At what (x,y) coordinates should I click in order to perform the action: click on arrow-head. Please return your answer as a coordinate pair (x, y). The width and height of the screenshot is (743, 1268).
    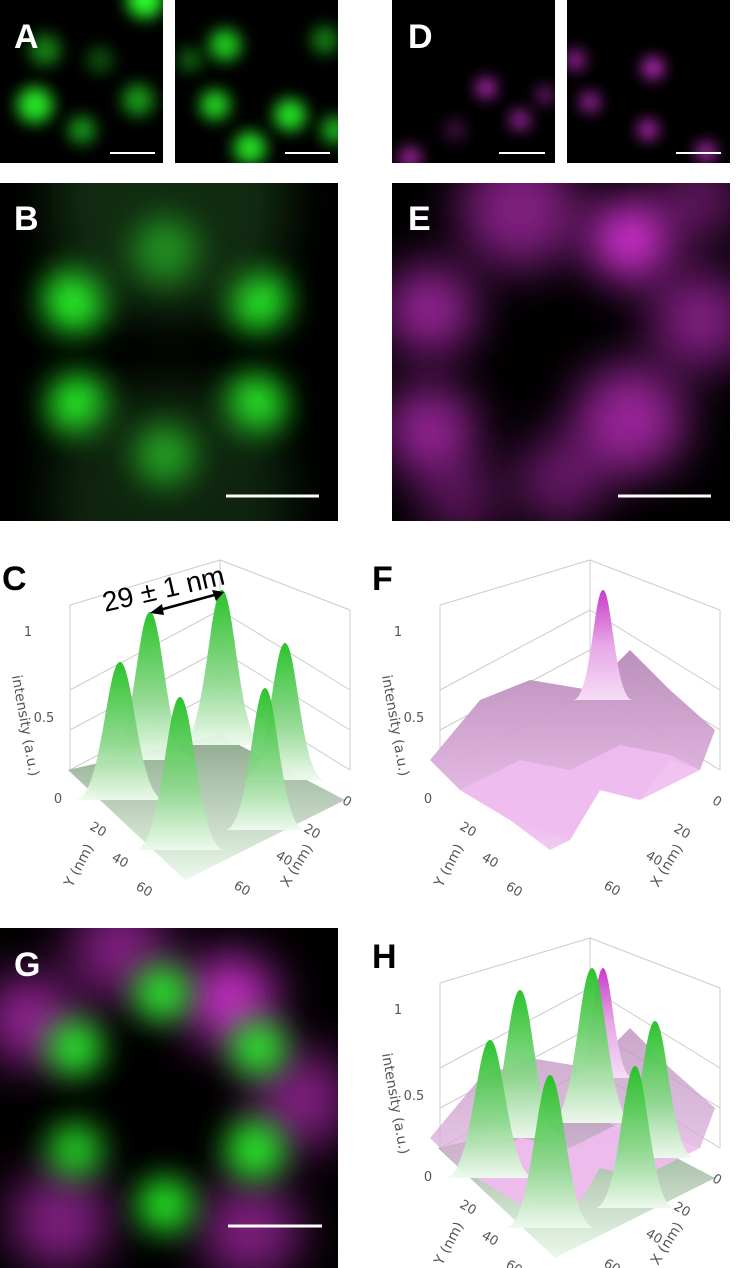
    Looking at the image, I should click on (187, 602).